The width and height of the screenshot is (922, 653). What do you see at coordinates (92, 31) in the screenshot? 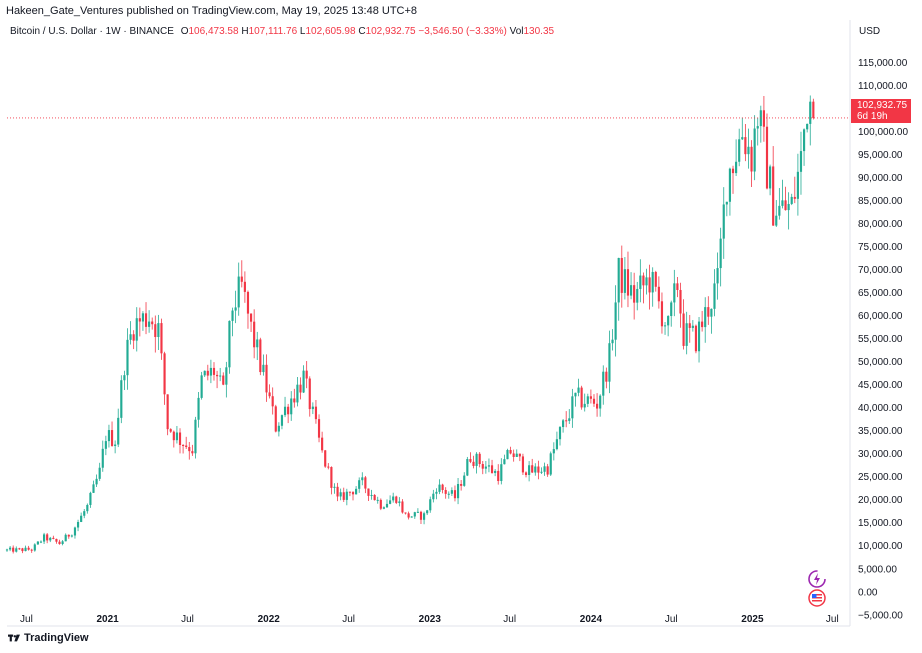
I see `symbol-name: Bitcoin / U.S. Dollar · 1W · BINANCE` at bounding box center [92, 31].